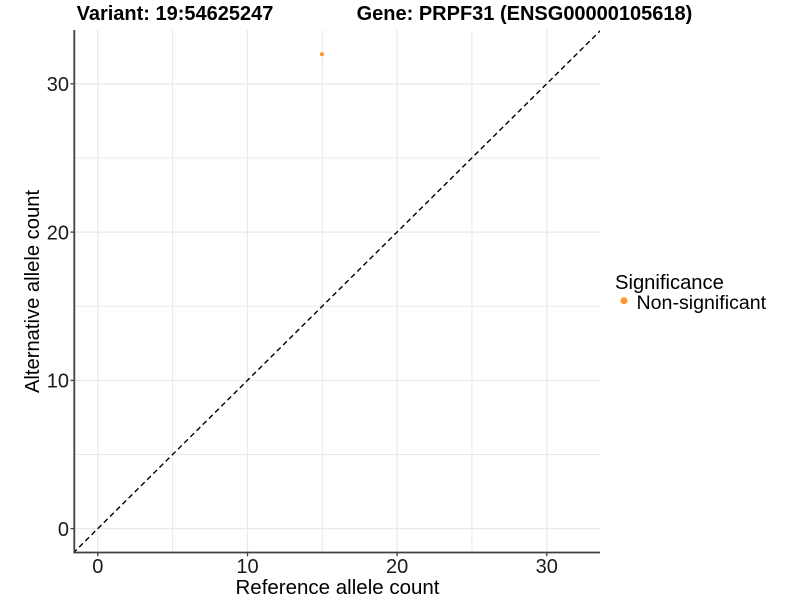 Image resolution: width=800 pixels, height=600 pixels. I want to click on svg-text: Non-significant, so click(702, 303).